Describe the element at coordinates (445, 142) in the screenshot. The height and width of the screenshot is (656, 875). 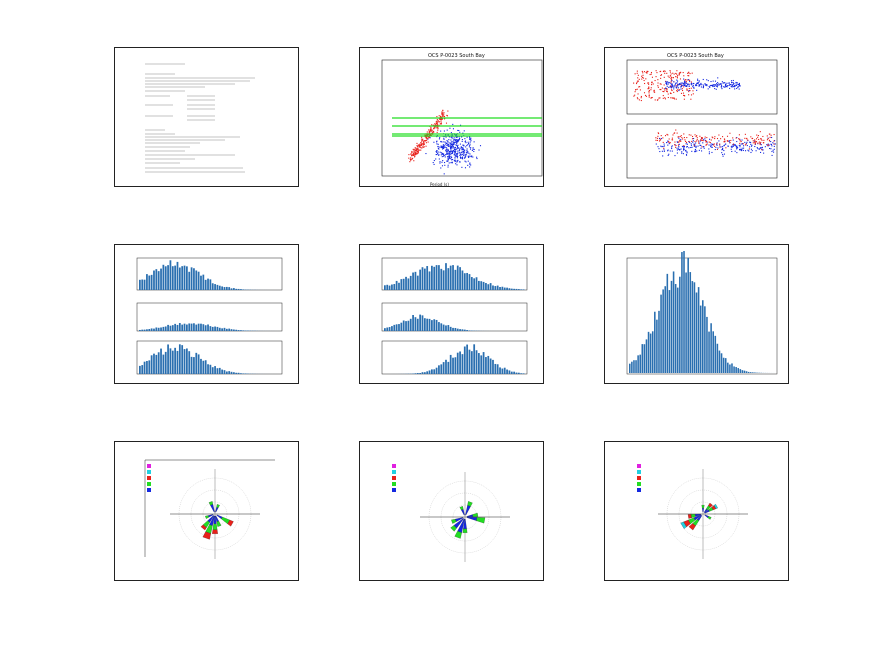
I see `scatter-points` at that location.